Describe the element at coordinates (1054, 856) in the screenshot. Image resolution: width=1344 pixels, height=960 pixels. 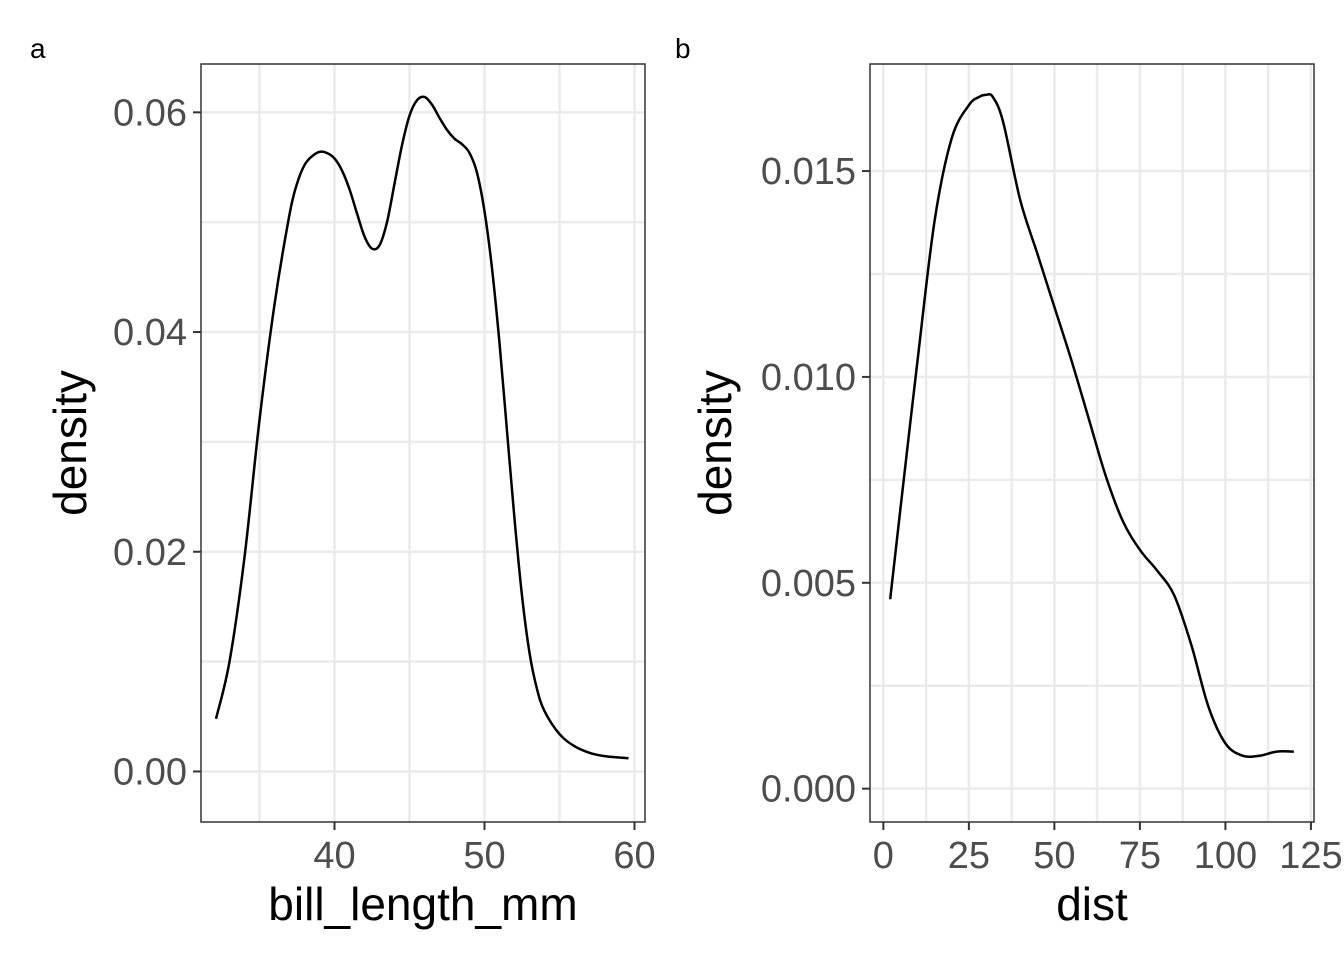
I see `panel-b-x-tick-label: 50` at that location.